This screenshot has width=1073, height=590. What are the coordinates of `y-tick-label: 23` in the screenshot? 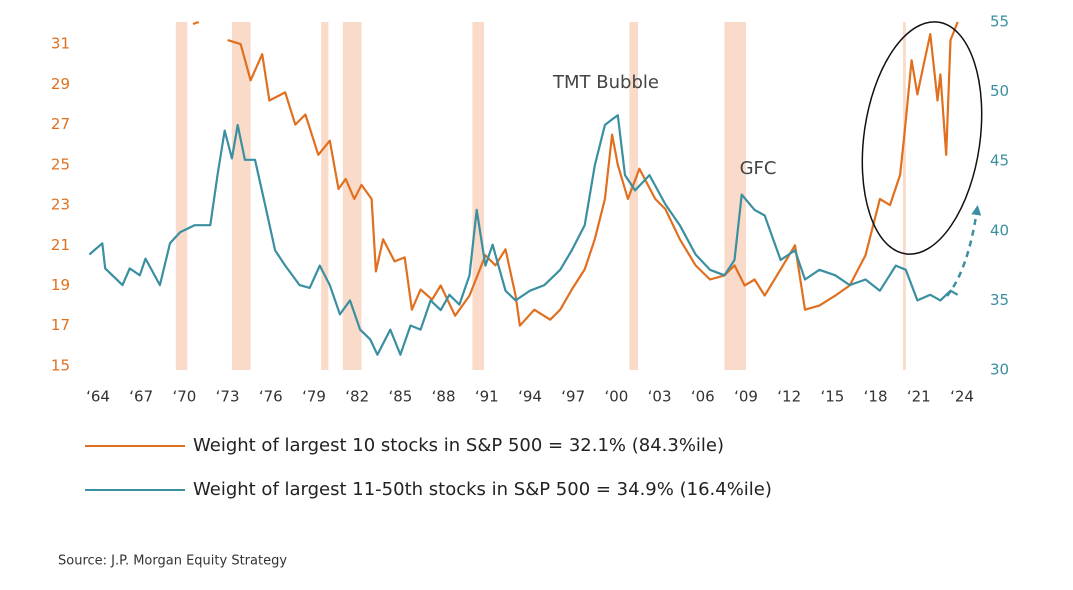 It's located at (60, 205).